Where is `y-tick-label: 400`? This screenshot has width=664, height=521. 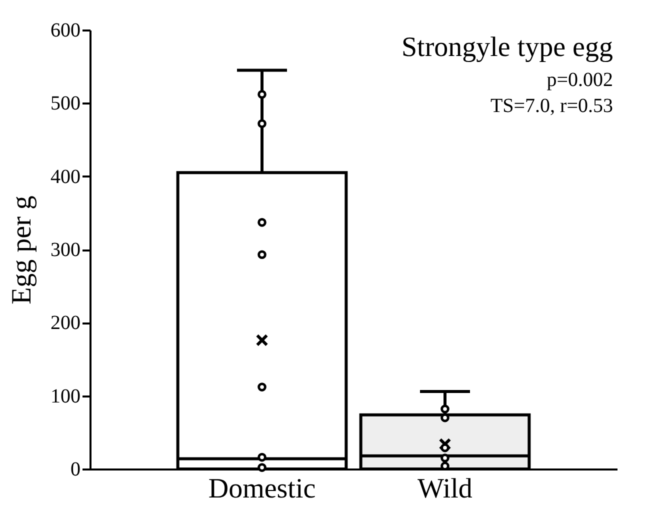
y-tick-label: 400 is located at coordinates (65, 177).